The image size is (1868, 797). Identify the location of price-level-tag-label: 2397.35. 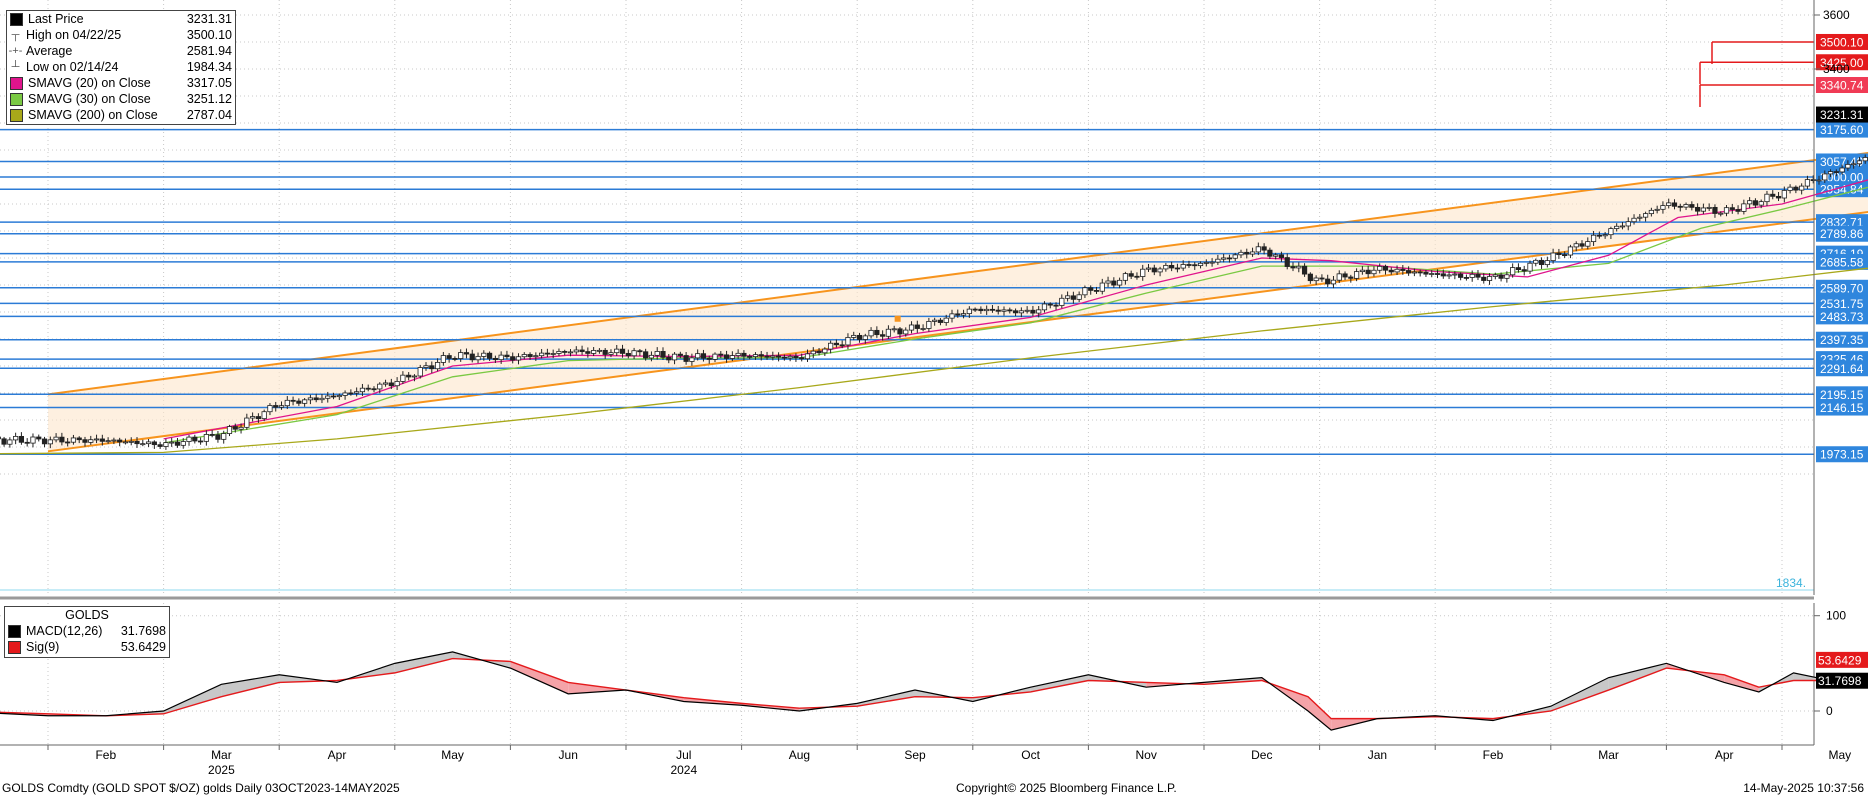
(1842, 340).